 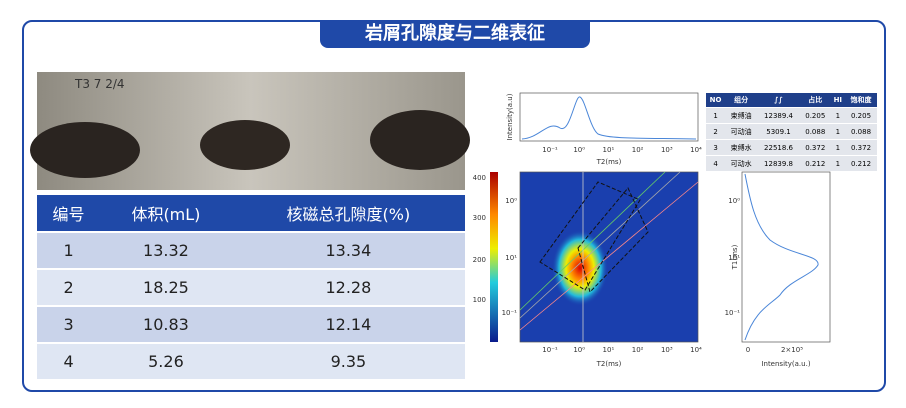 I want to click on row: 2 可动油 5309.1 0.088 1 0.088, so click(x=791, y=131).